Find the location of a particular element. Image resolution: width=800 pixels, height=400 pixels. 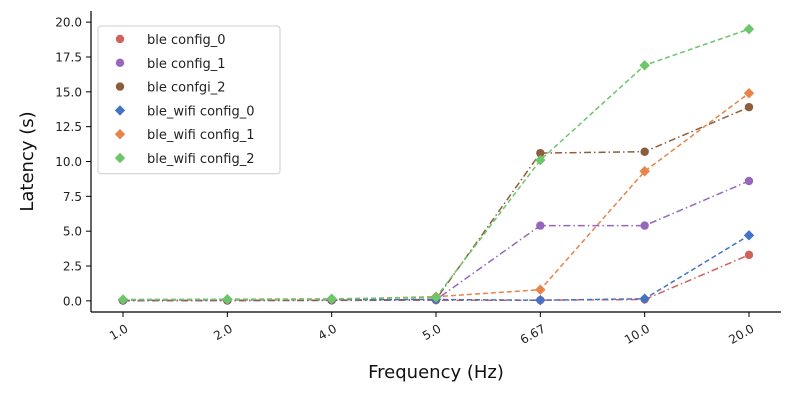

y-tick-label-0-0: 0.0 is located at coordinates (72, 301).